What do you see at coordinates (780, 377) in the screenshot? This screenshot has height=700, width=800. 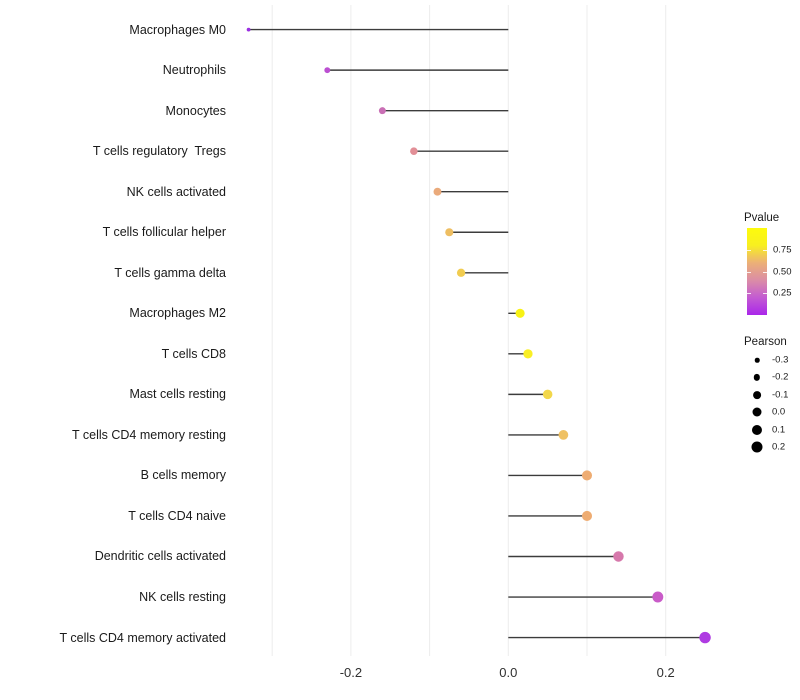 I see `size-legend-label: -0.2` at bounding box center [780, 377].